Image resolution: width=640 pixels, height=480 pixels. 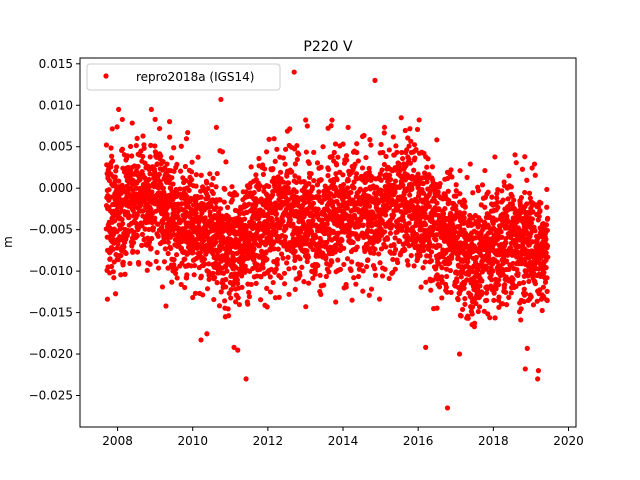 What do you see at coordinates (418, 441) in the screenshot?
I see `x-tick-label: 2016` at bounding box center [418, 441].